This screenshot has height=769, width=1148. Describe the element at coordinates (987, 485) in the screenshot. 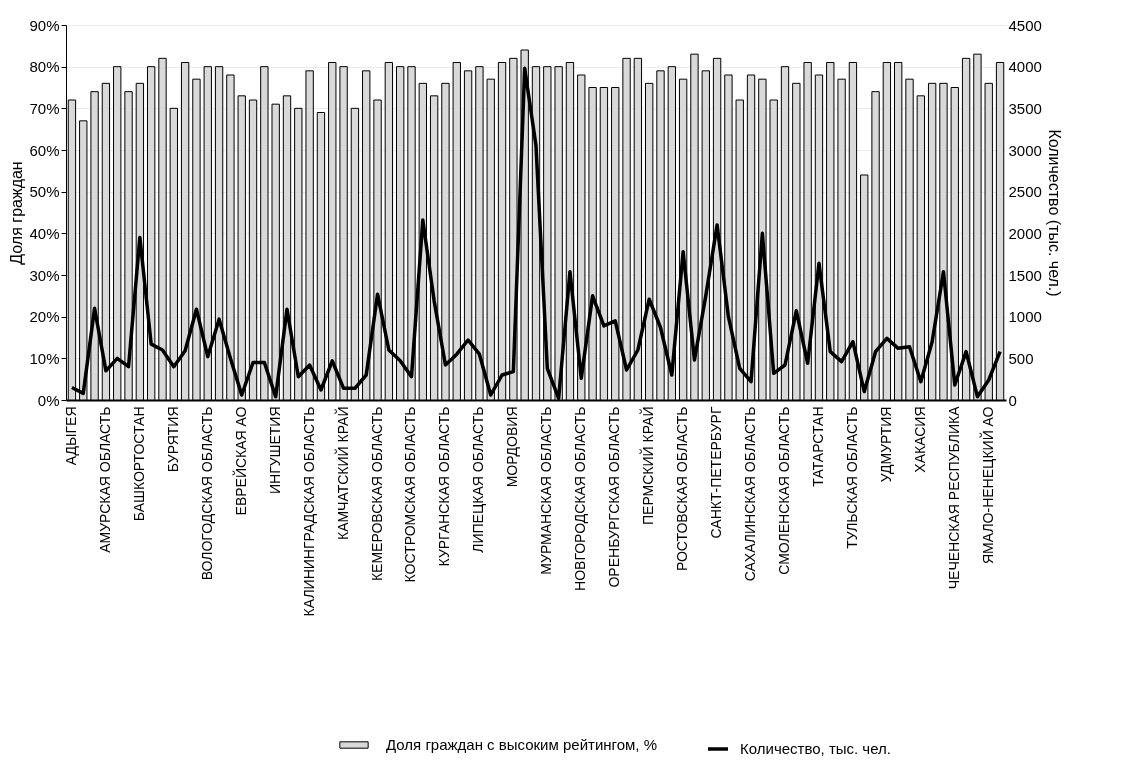

I see `x-tick-label: ЯМАЛО-НЕНЕЦКИЙ АО` at that location.